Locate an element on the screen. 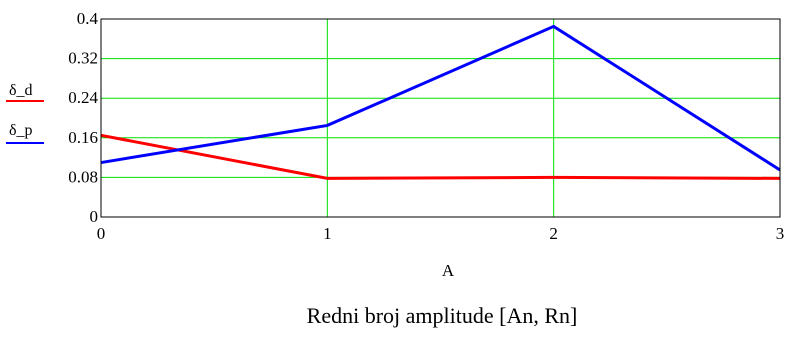 This screenshot has height=339, width=792. x-axis-label: A is located at coordinates (448, 270).